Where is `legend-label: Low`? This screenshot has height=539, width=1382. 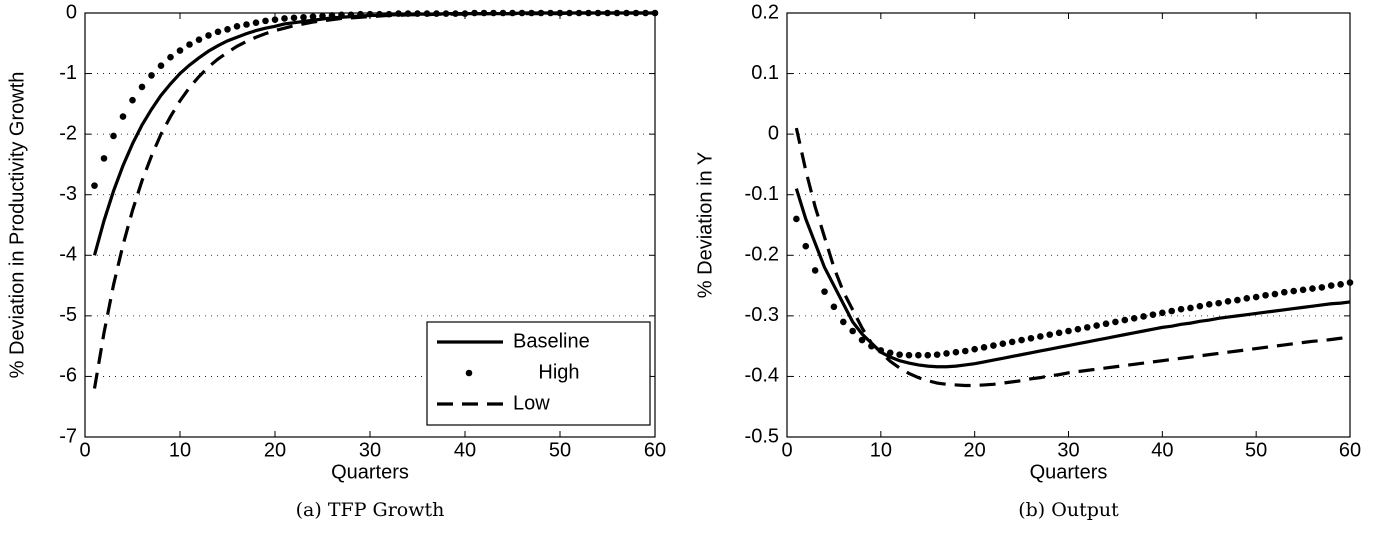 legend-label: Low is located at coordinates (531, 403).